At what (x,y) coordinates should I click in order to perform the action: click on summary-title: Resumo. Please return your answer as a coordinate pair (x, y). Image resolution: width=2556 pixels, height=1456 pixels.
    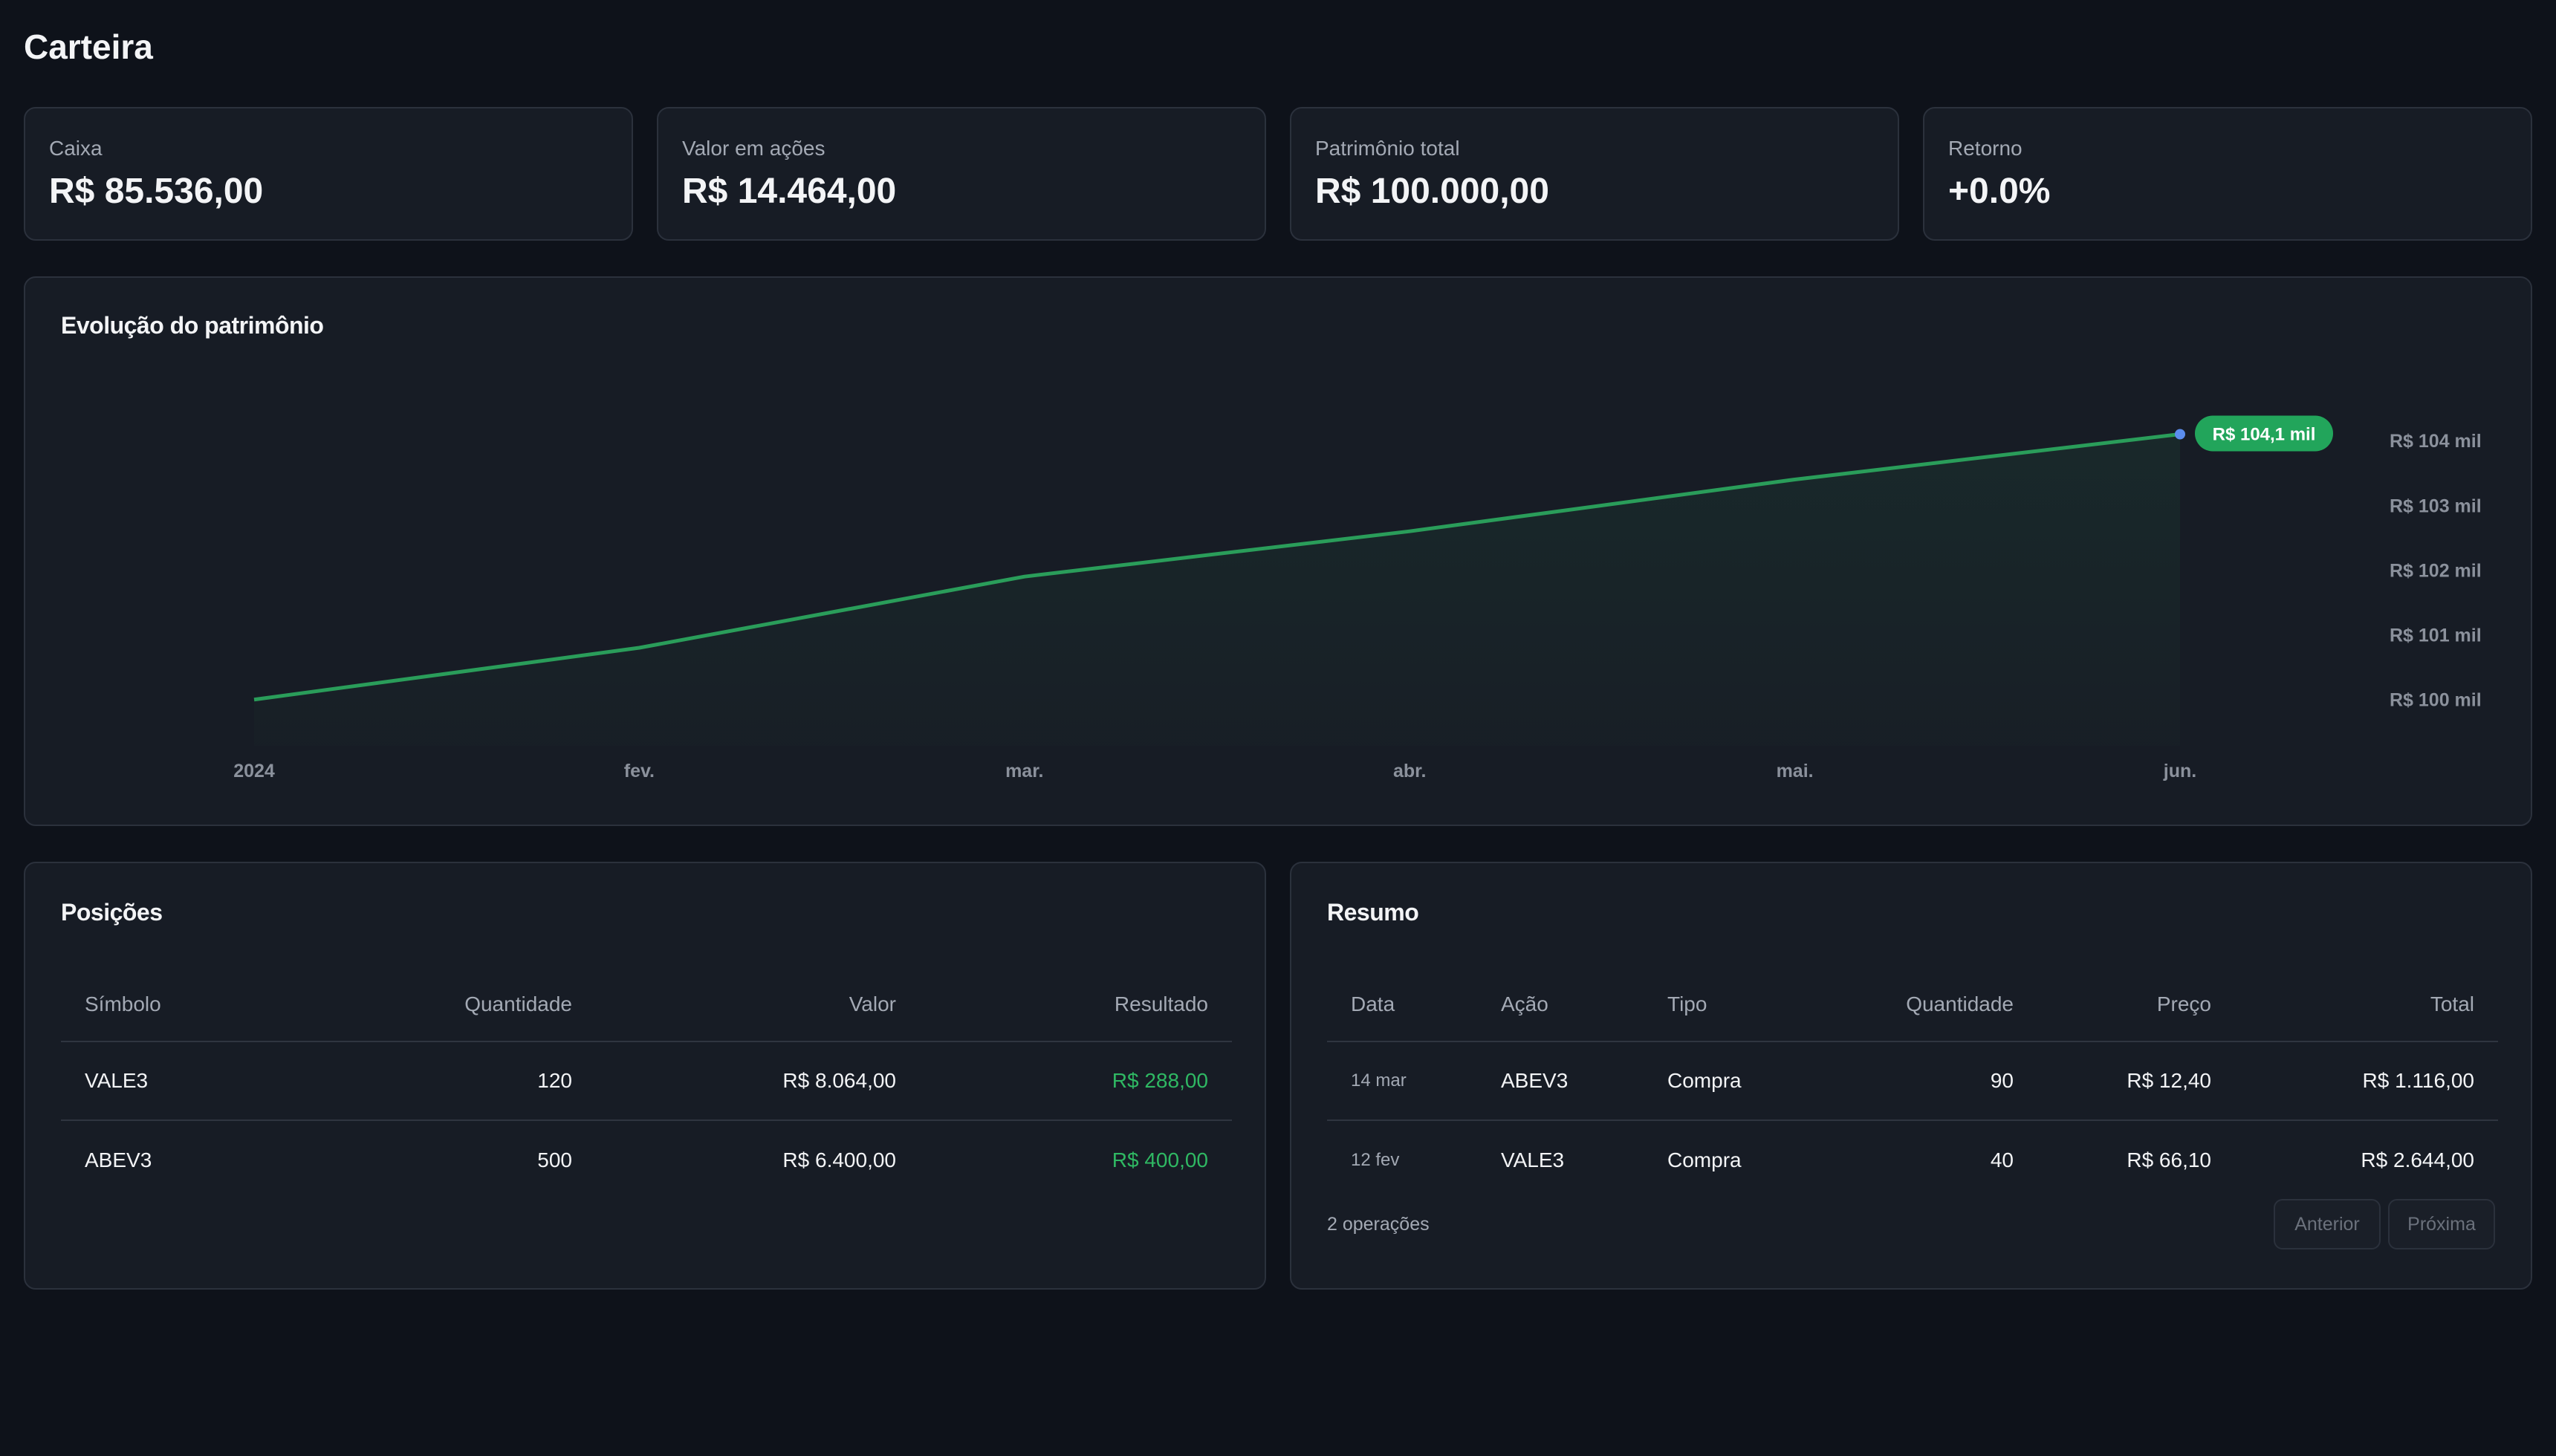
    Looking at the image, I should click on (1373, 913).